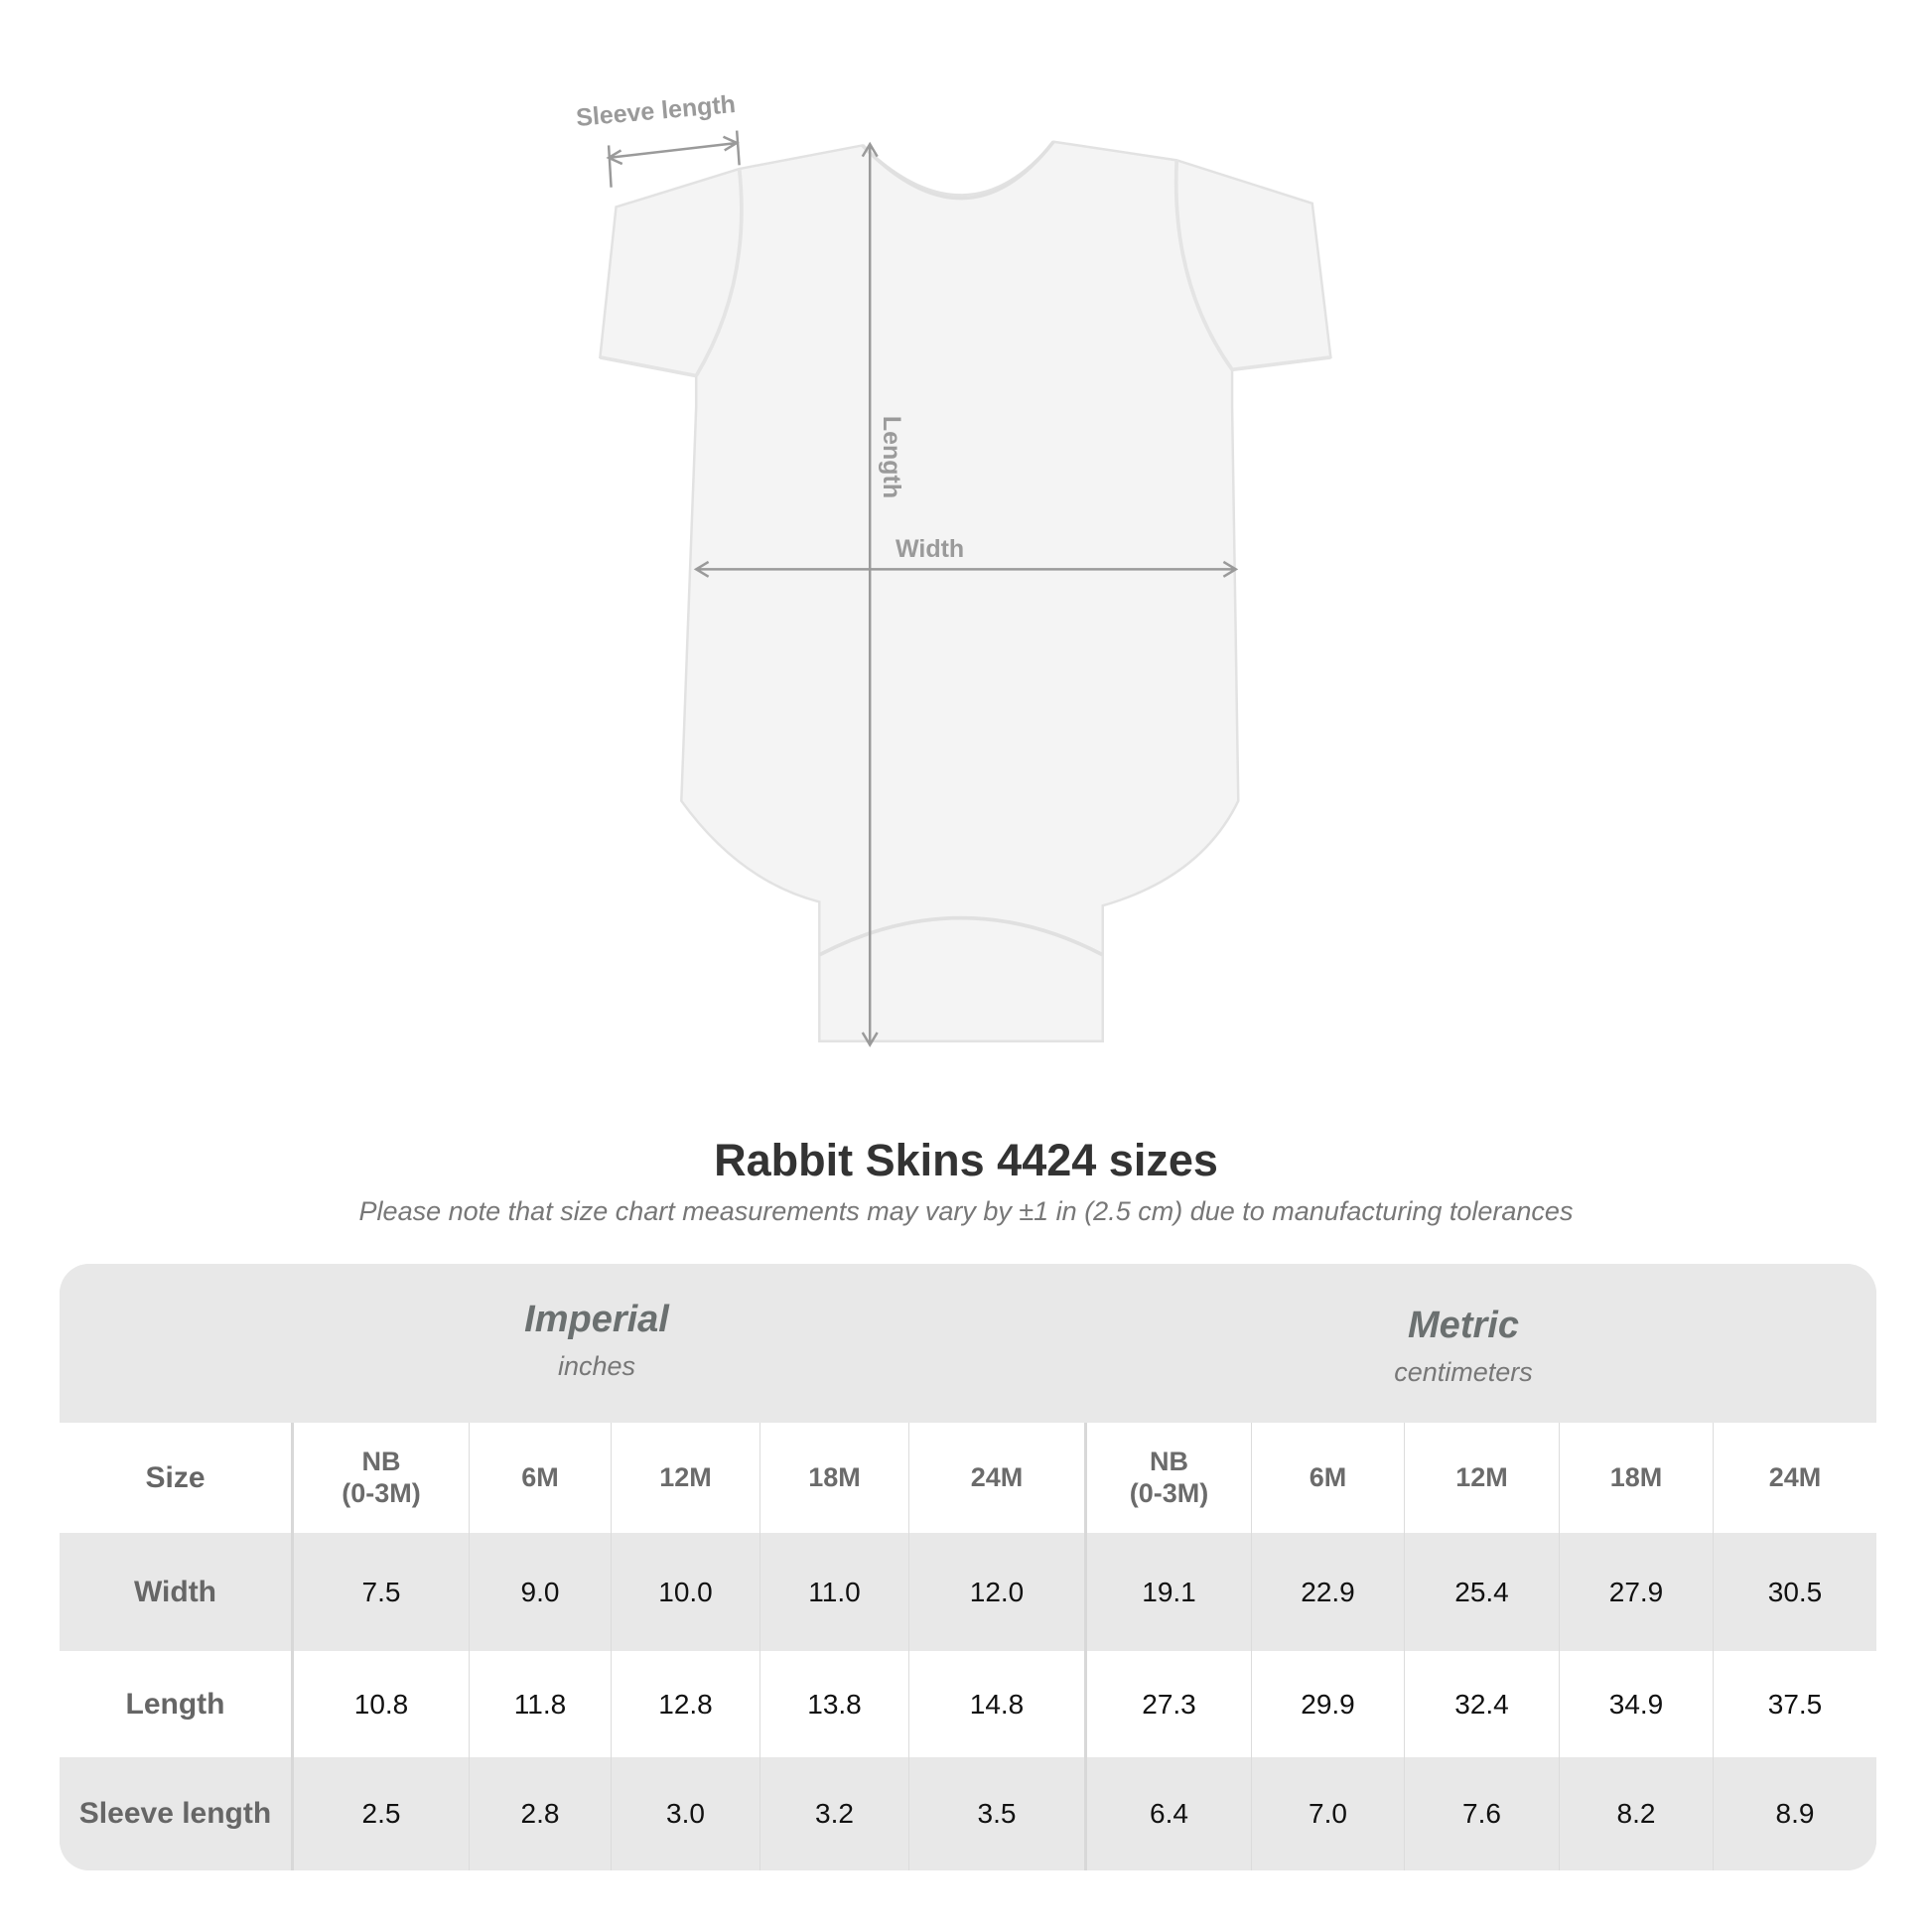 The height and width of the screenshot is (1932, 1932). What do you see at coordinates (540, 1704) in the screenshot?
I see `imperial-value: 11.8` at bounding box center [540, 1704].